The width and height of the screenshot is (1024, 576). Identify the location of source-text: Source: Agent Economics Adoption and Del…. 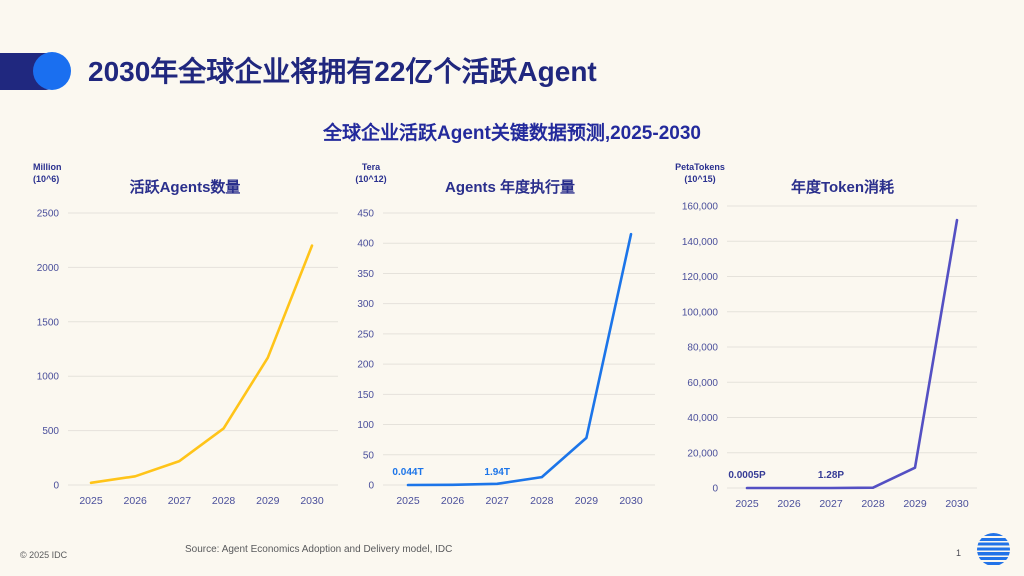
(319, 549).